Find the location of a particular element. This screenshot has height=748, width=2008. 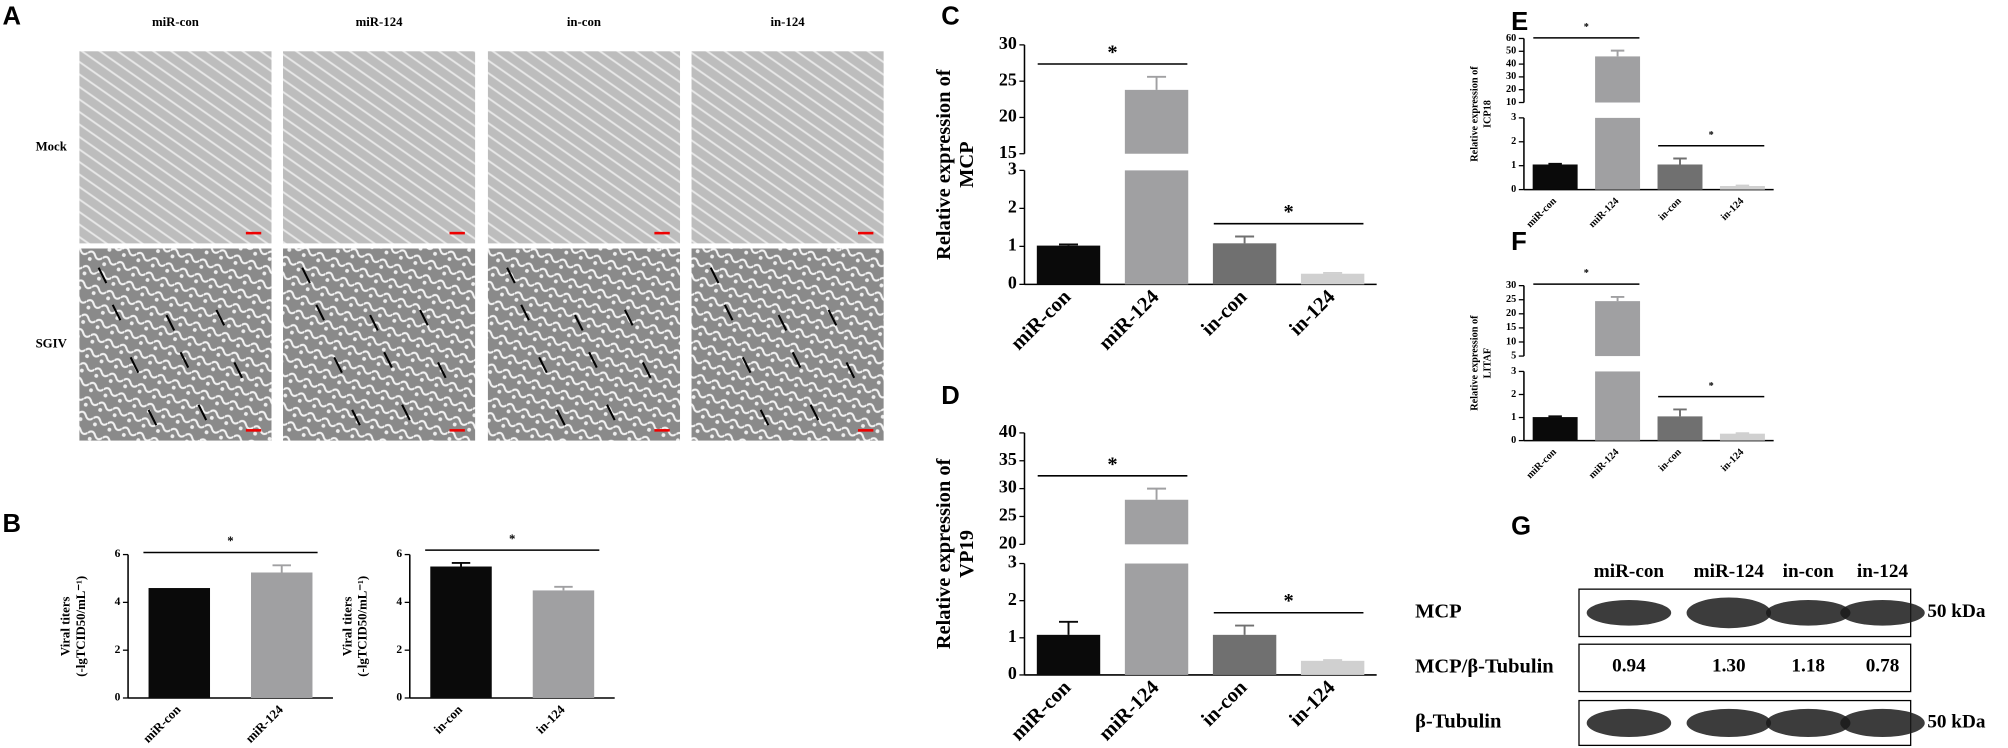

x-tick-label: miR-124 is located at coordinates (1604, 213).